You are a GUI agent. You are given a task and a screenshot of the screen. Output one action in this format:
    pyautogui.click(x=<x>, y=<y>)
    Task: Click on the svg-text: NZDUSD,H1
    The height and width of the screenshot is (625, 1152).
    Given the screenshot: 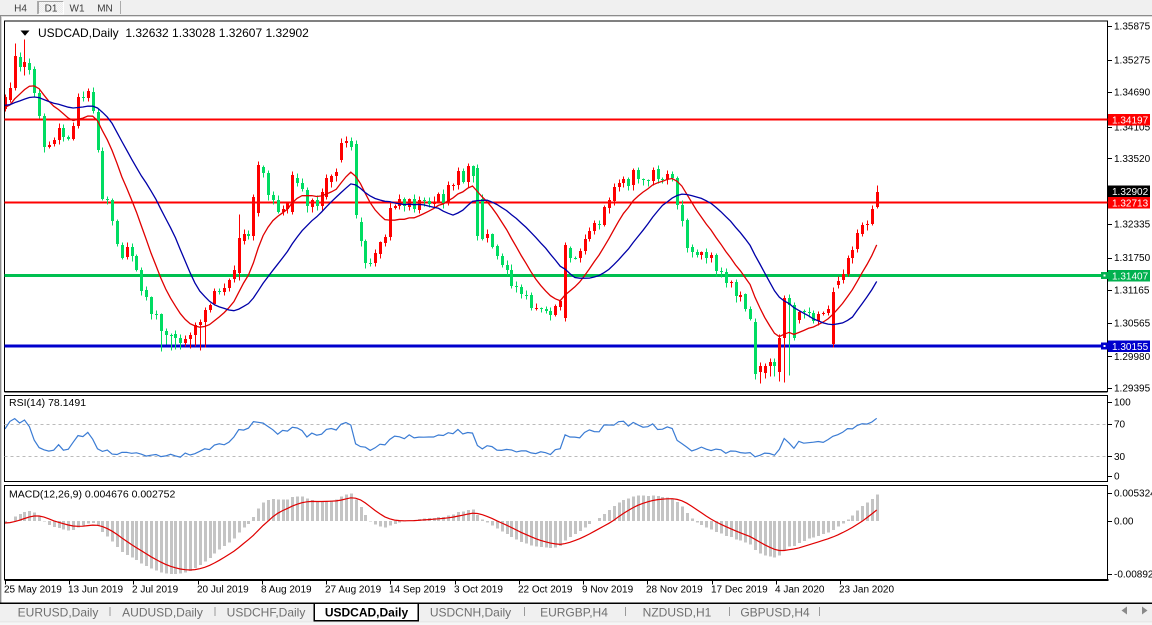 What is the action you would take?
    pyautogui.click(x=677, y=613)
    